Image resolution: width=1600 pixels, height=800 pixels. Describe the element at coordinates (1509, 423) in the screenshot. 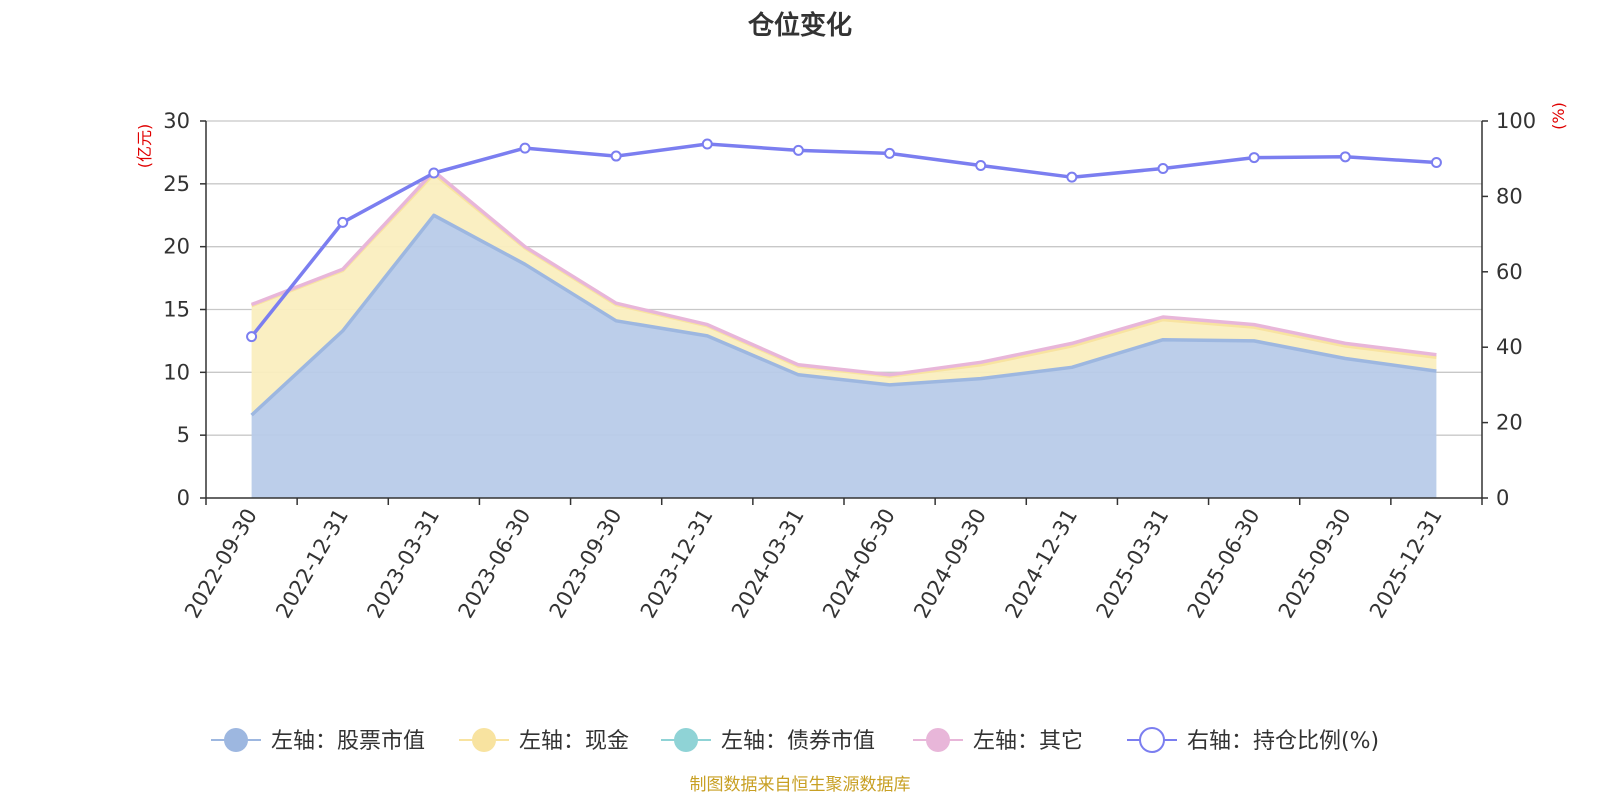

I see `right-axis-tick-label: 20` at that location.